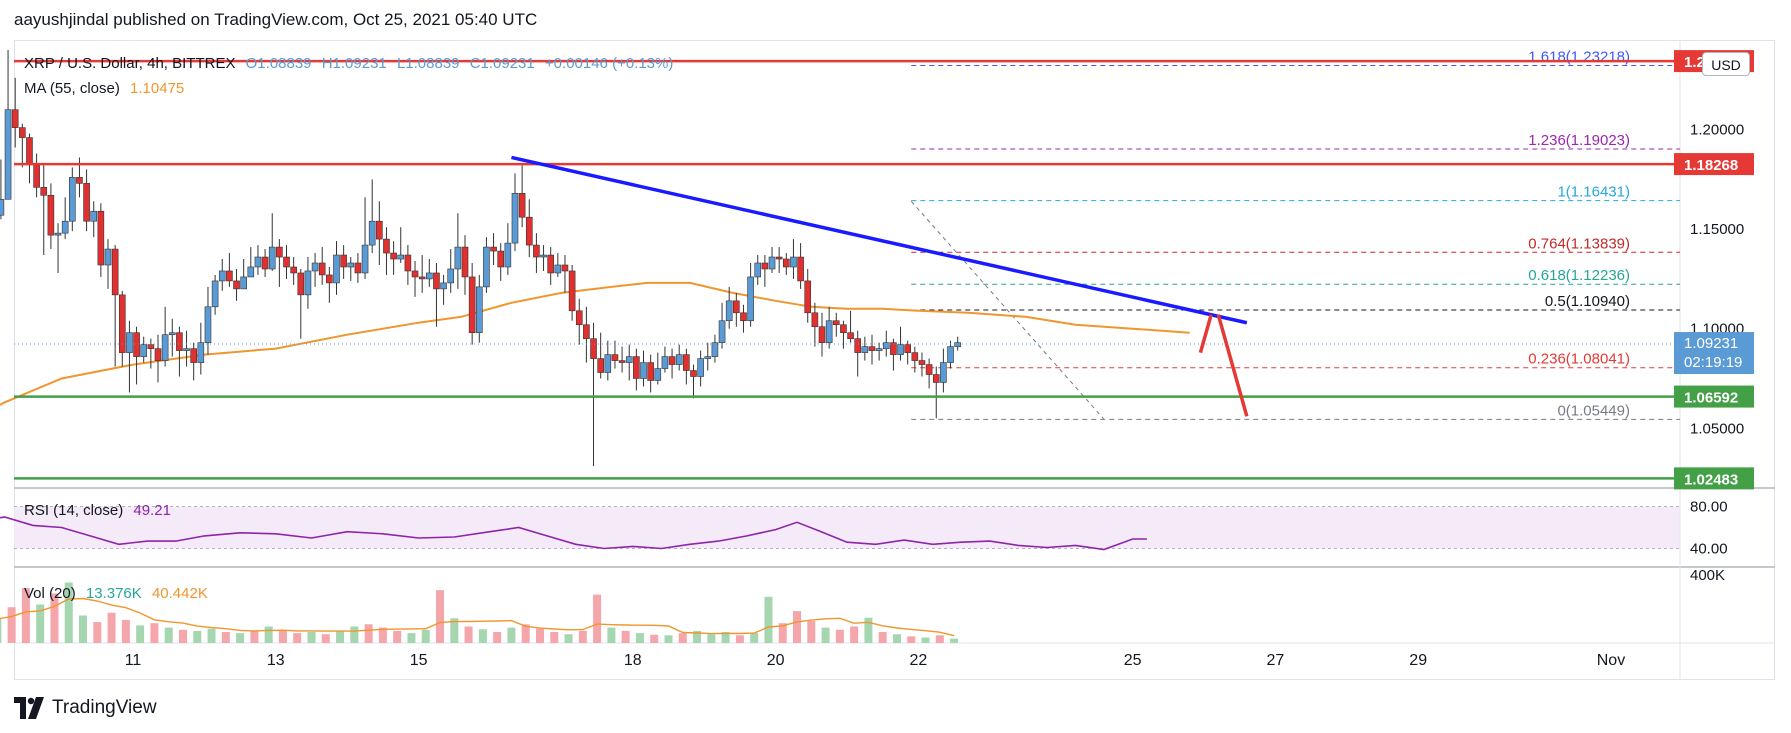  Describe the element at coordinates (1717, 130) in the screenshot. I see `price-tick-label: 1.20000` at that location.